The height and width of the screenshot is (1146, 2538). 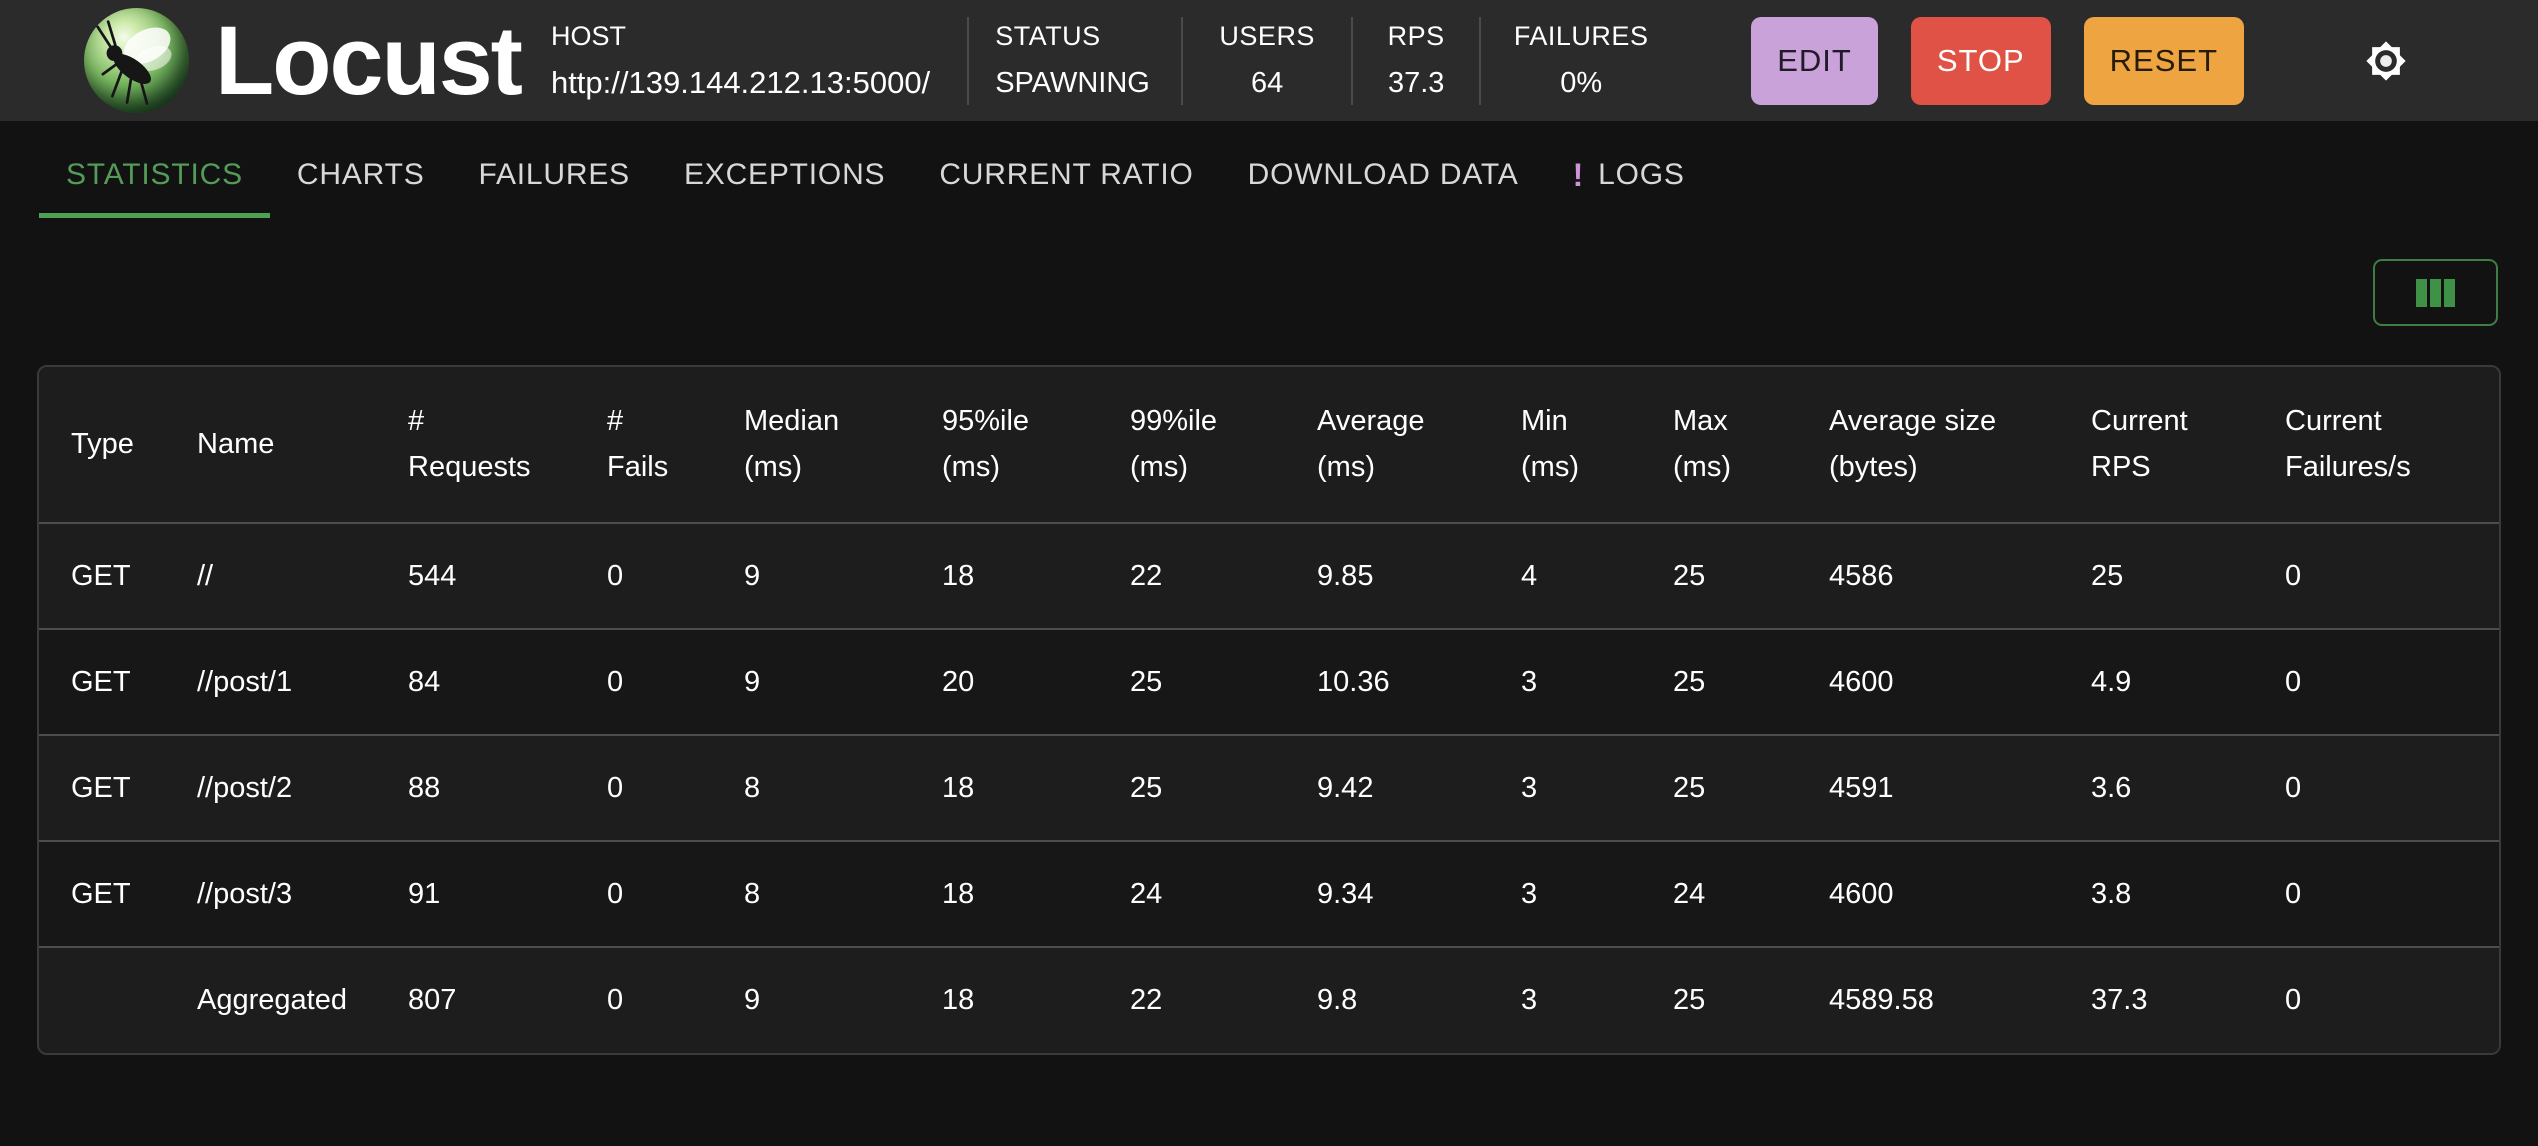 What do you see at coordinates (1191, 893) in the screenshot?
I see `table-cell: 24` at bounding box center [1191, 893].